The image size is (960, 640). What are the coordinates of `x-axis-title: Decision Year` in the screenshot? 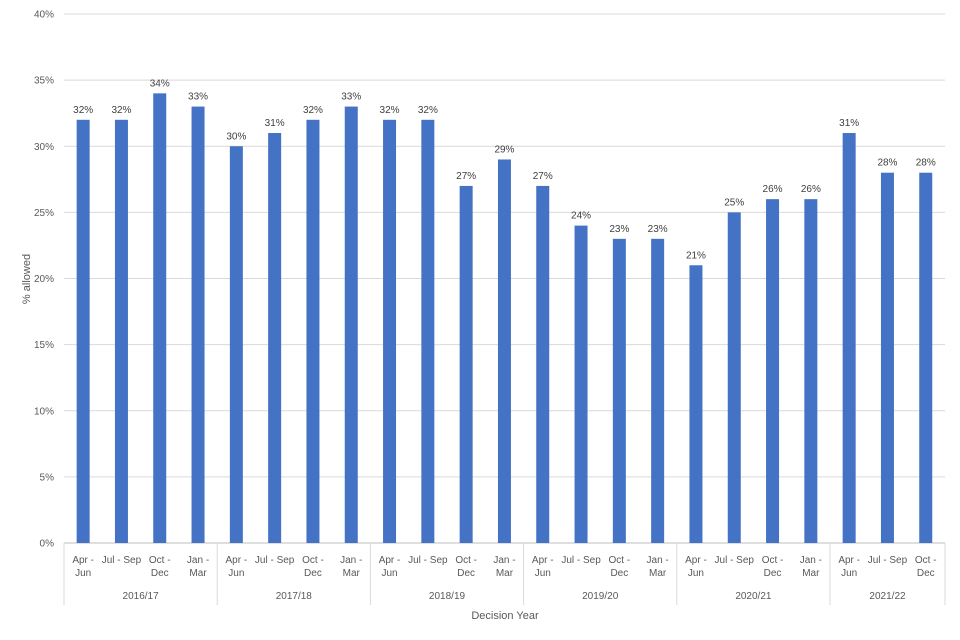 It's located at (505, 616).